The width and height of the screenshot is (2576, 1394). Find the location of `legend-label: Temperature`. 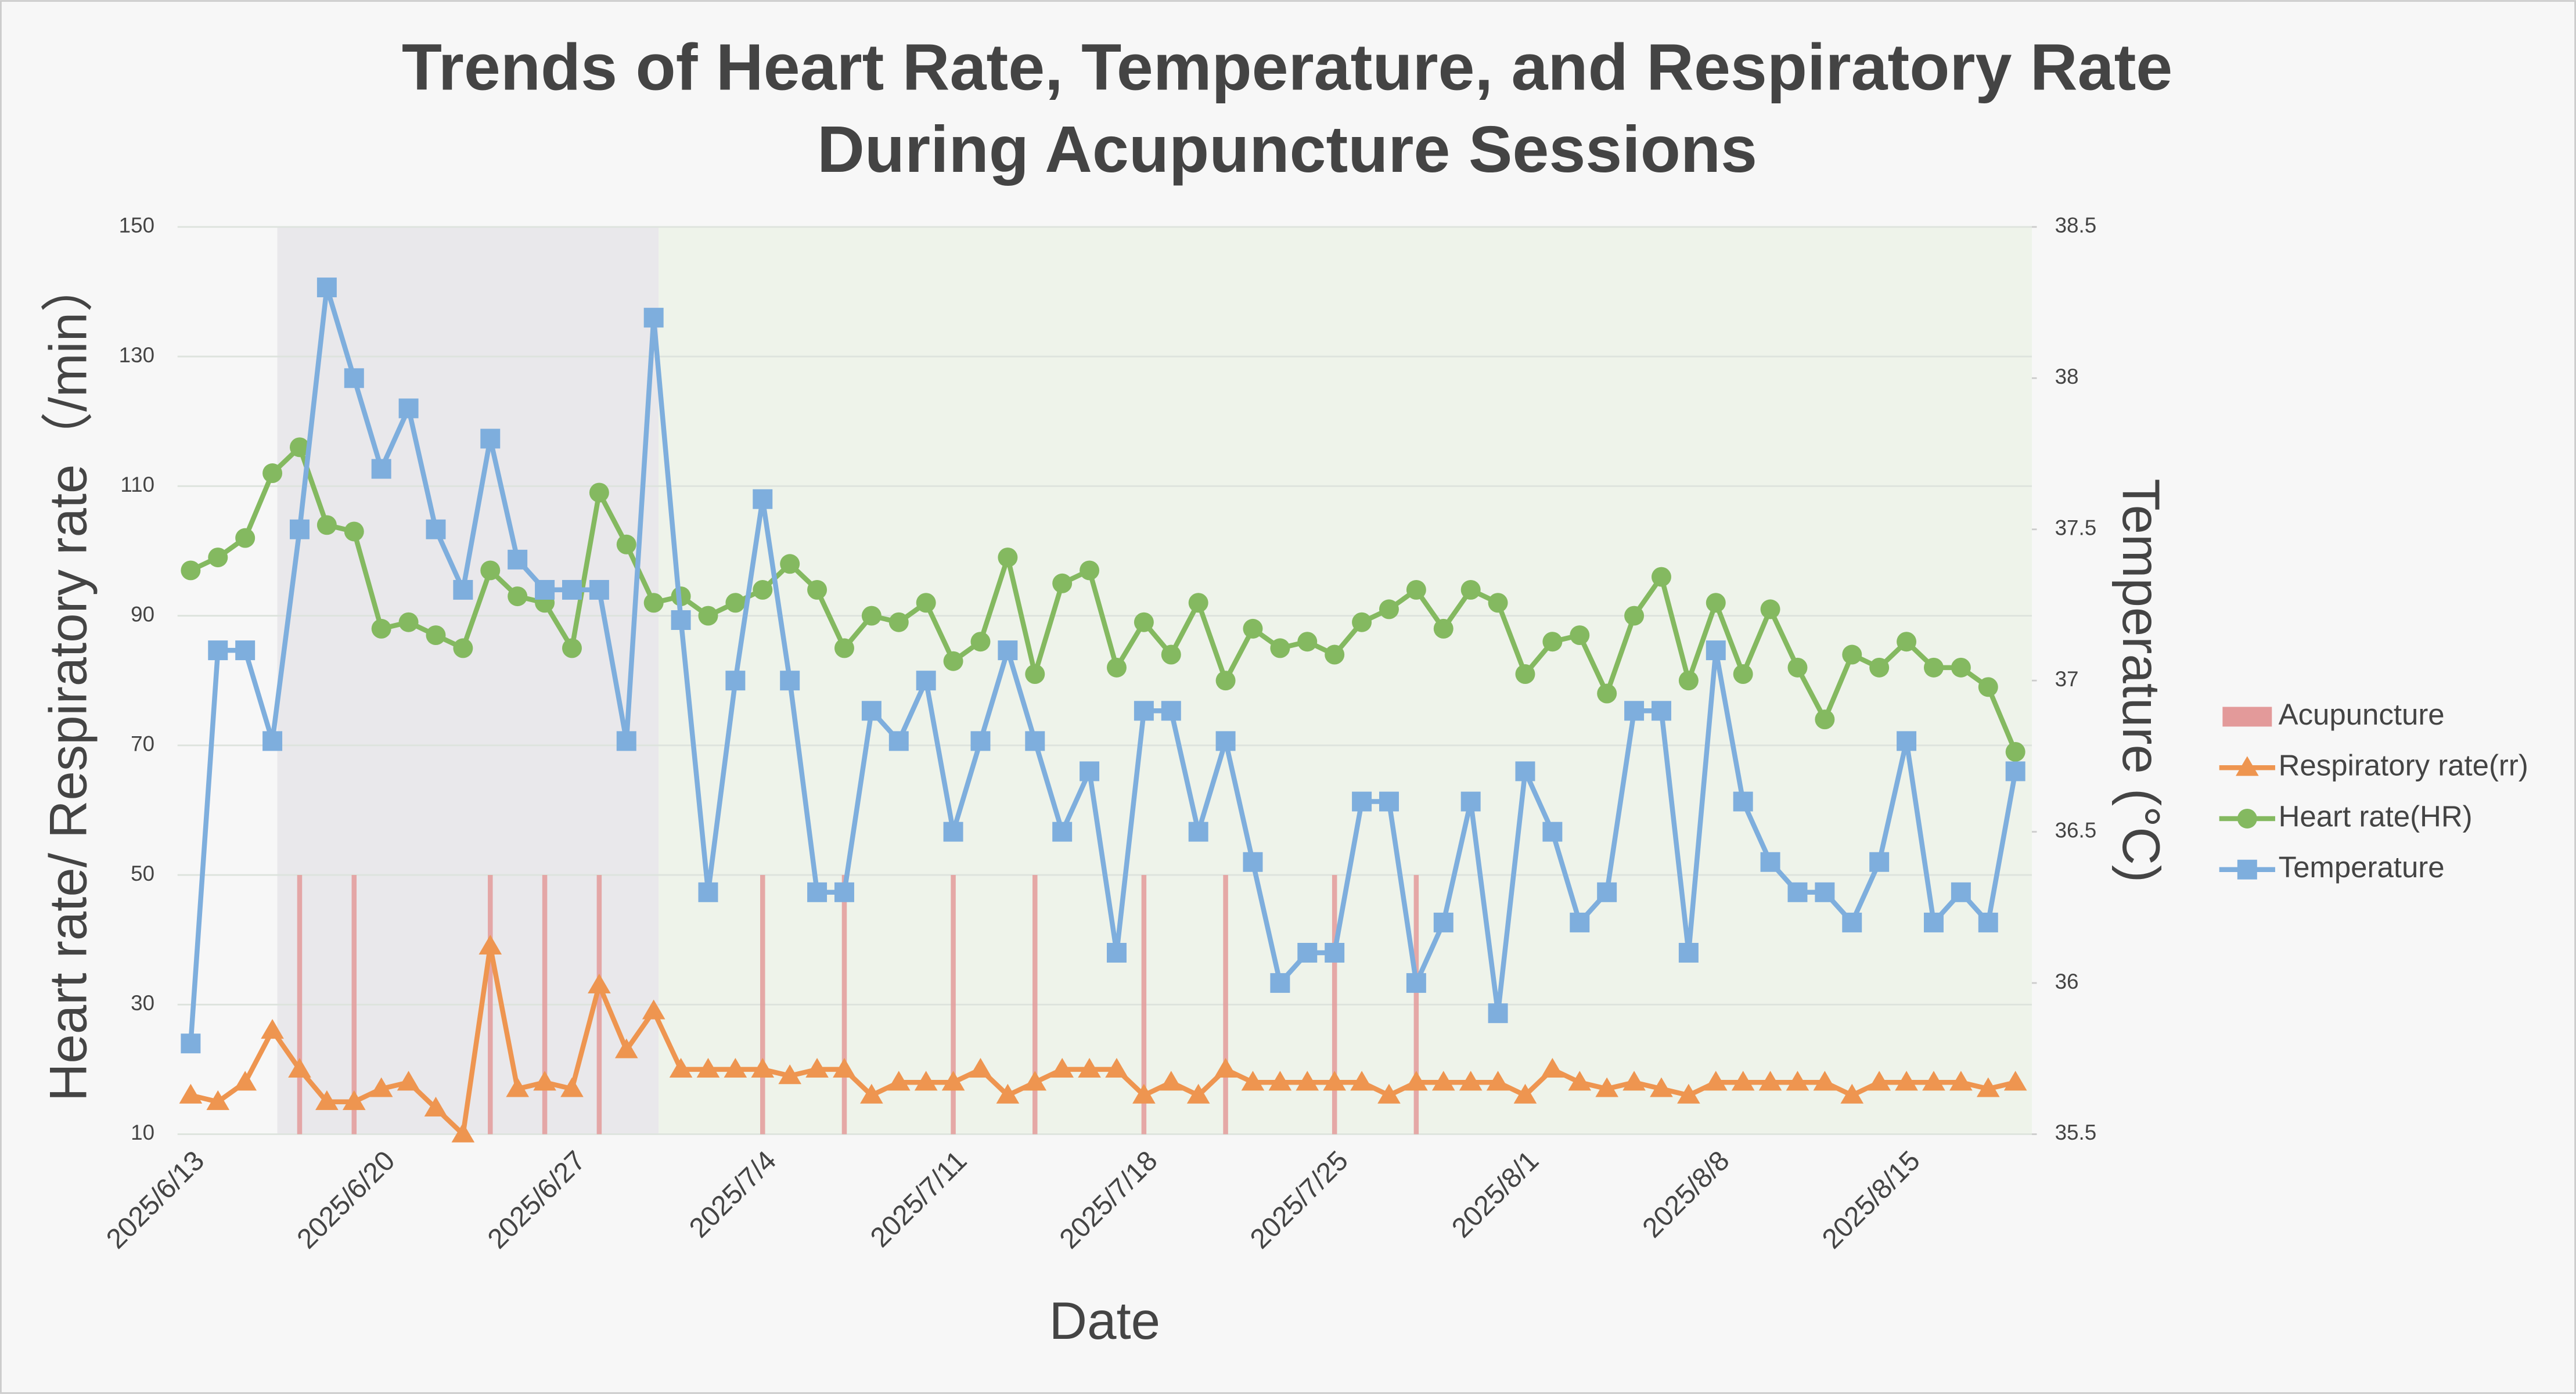

legend-label: Temperature is located at coordinates (2362, 868).